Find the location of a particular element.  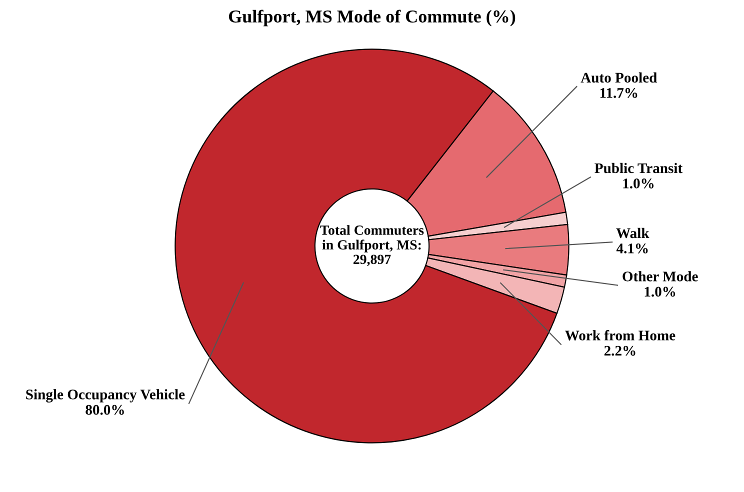

data-label: 80.0% is located at coordinates (105, 409).